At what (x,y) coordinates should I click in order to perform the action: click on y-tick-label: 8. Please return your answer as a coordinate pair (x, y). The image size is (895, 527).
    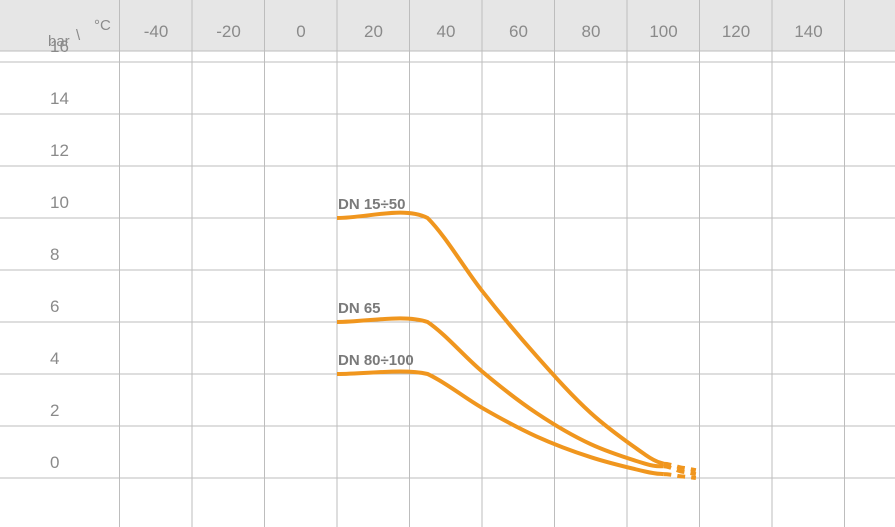
    Looking at the image, I should click on (54, 254).